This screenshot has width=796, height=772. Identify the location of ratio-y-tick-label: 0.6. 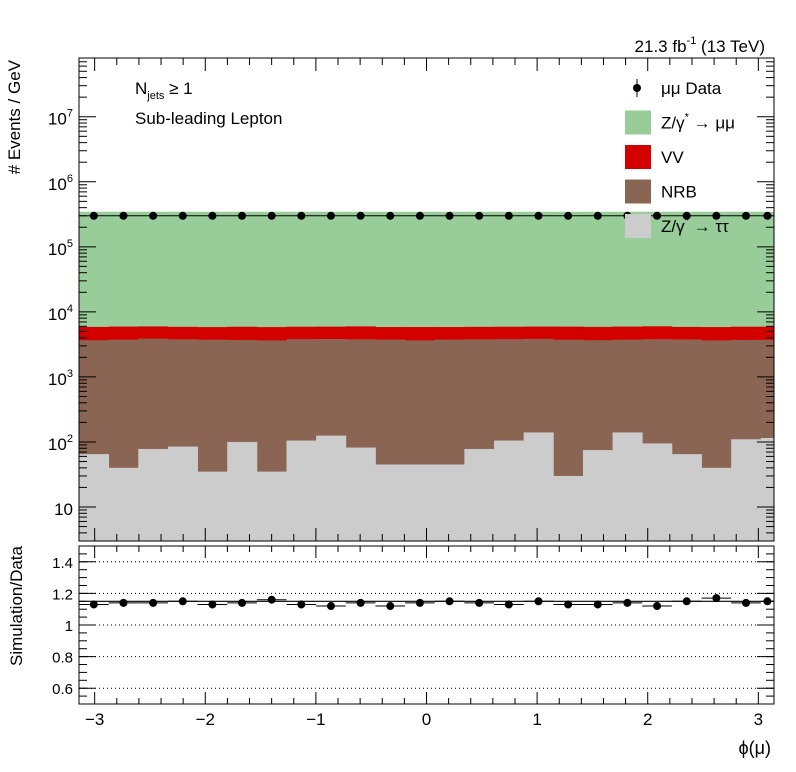
(62, 689).